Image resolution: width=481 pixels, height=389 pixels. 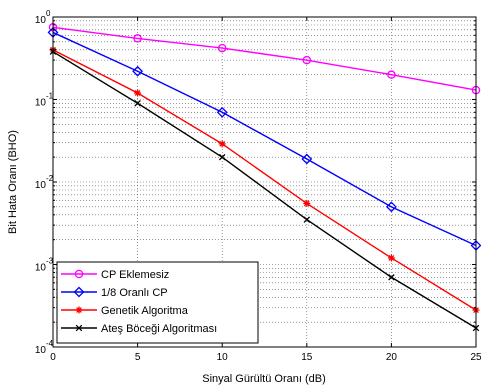 I want to click on y-tick-exponent: 0, so click(x=48, y=13).